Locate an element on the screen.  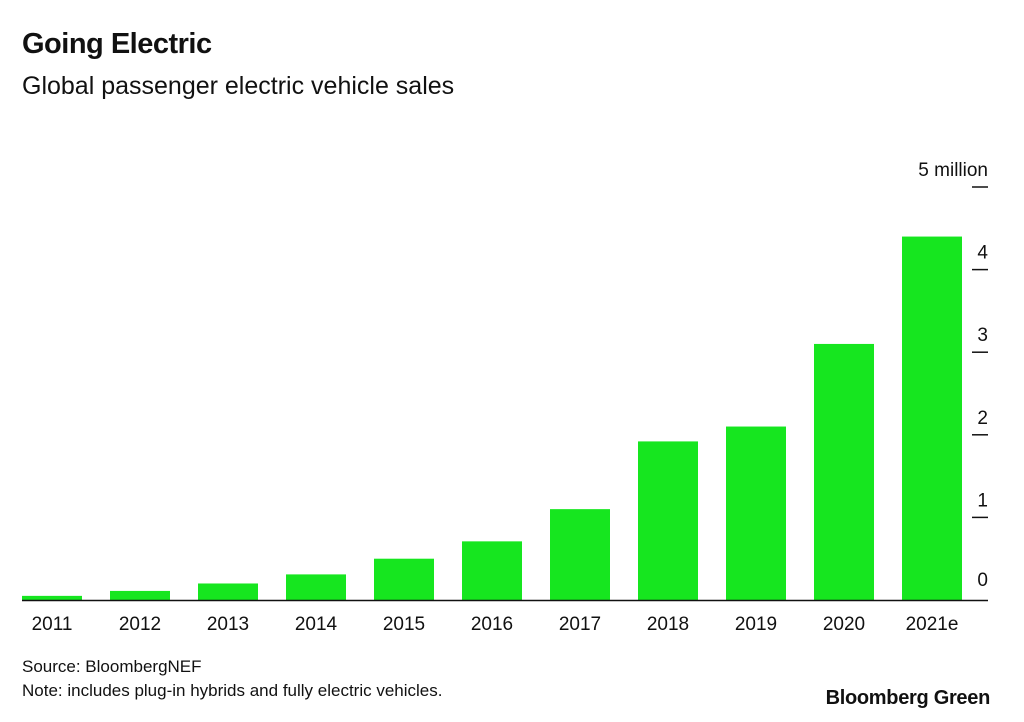
bar-2015 is located at coordinates (404, 579).